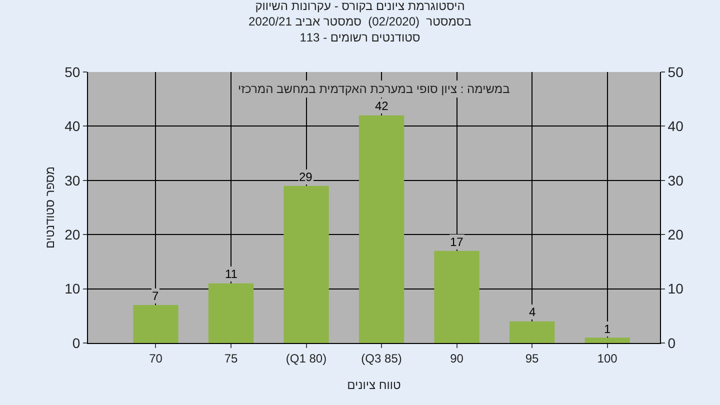  Describe the element at coordinates (72, 72) in the screenshot. I see `y-tick-label: 50` at that location.